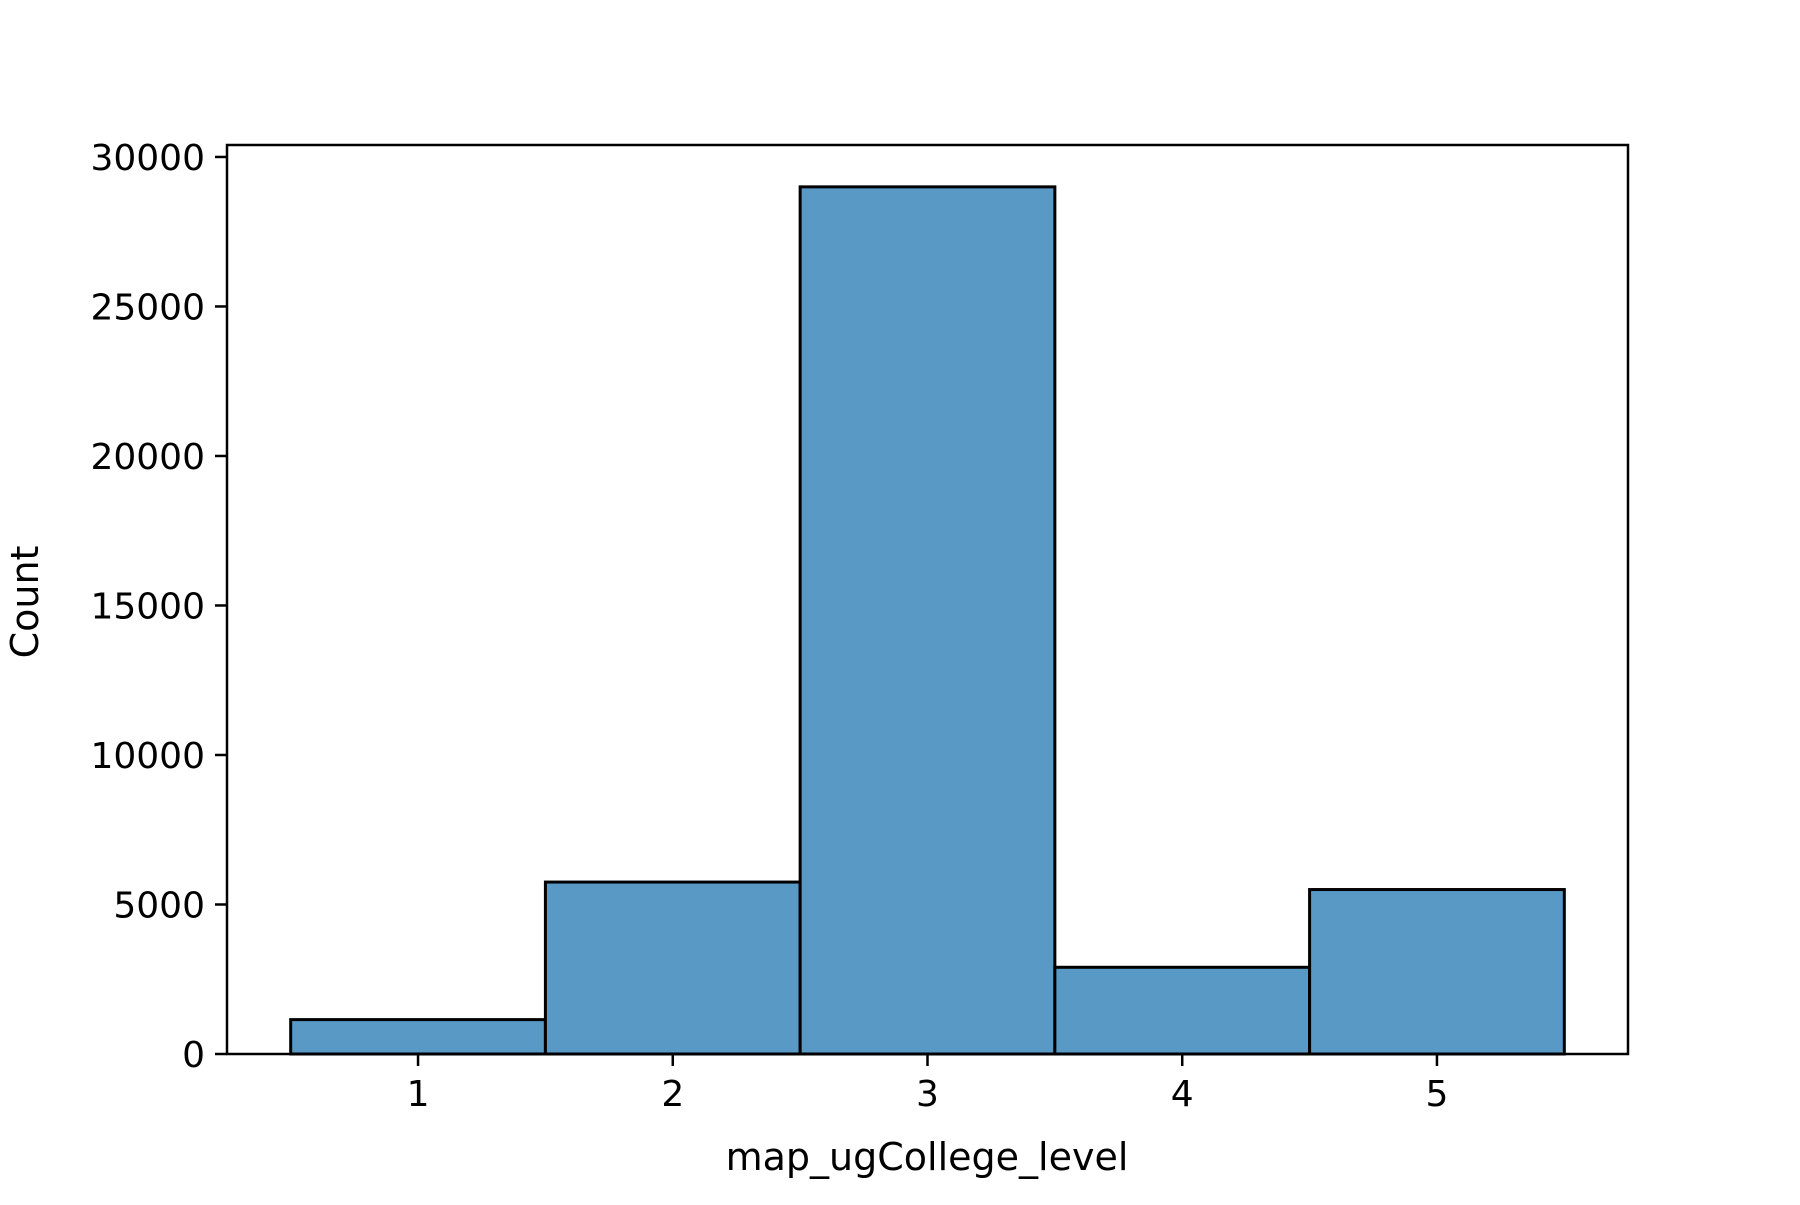 The width and height of the screenshot is (1800, 1205). Describe the element at coordinates (147, 606) in the screenshot. I see `y-tick-label: 15000` at that location.